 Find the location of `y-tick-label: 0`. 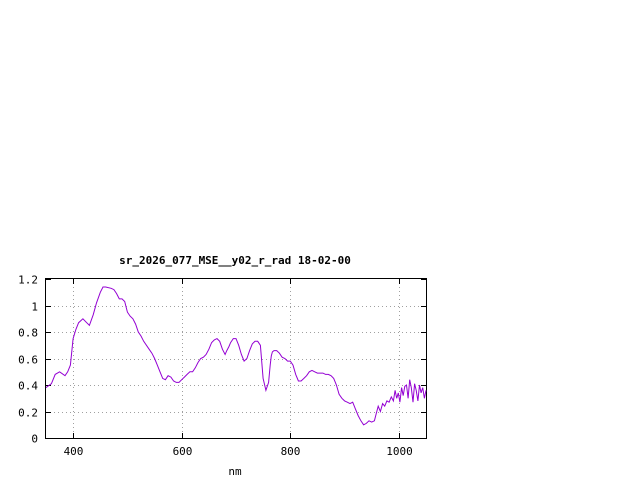

y-tick-label: 0 is located at coordinates (34, 439).